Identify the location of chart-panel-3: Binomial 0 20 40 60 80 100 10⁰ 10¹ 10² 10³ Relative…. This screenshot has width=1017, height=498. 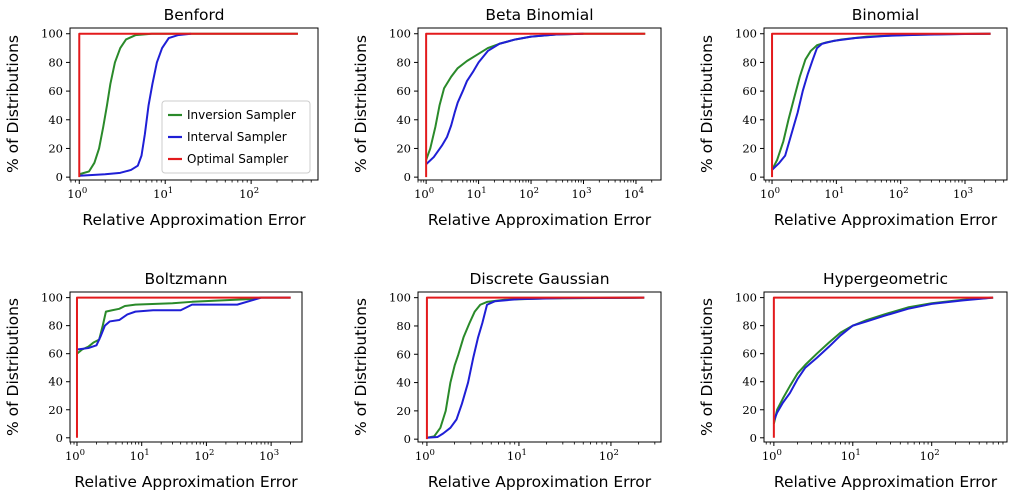
(853, 117).